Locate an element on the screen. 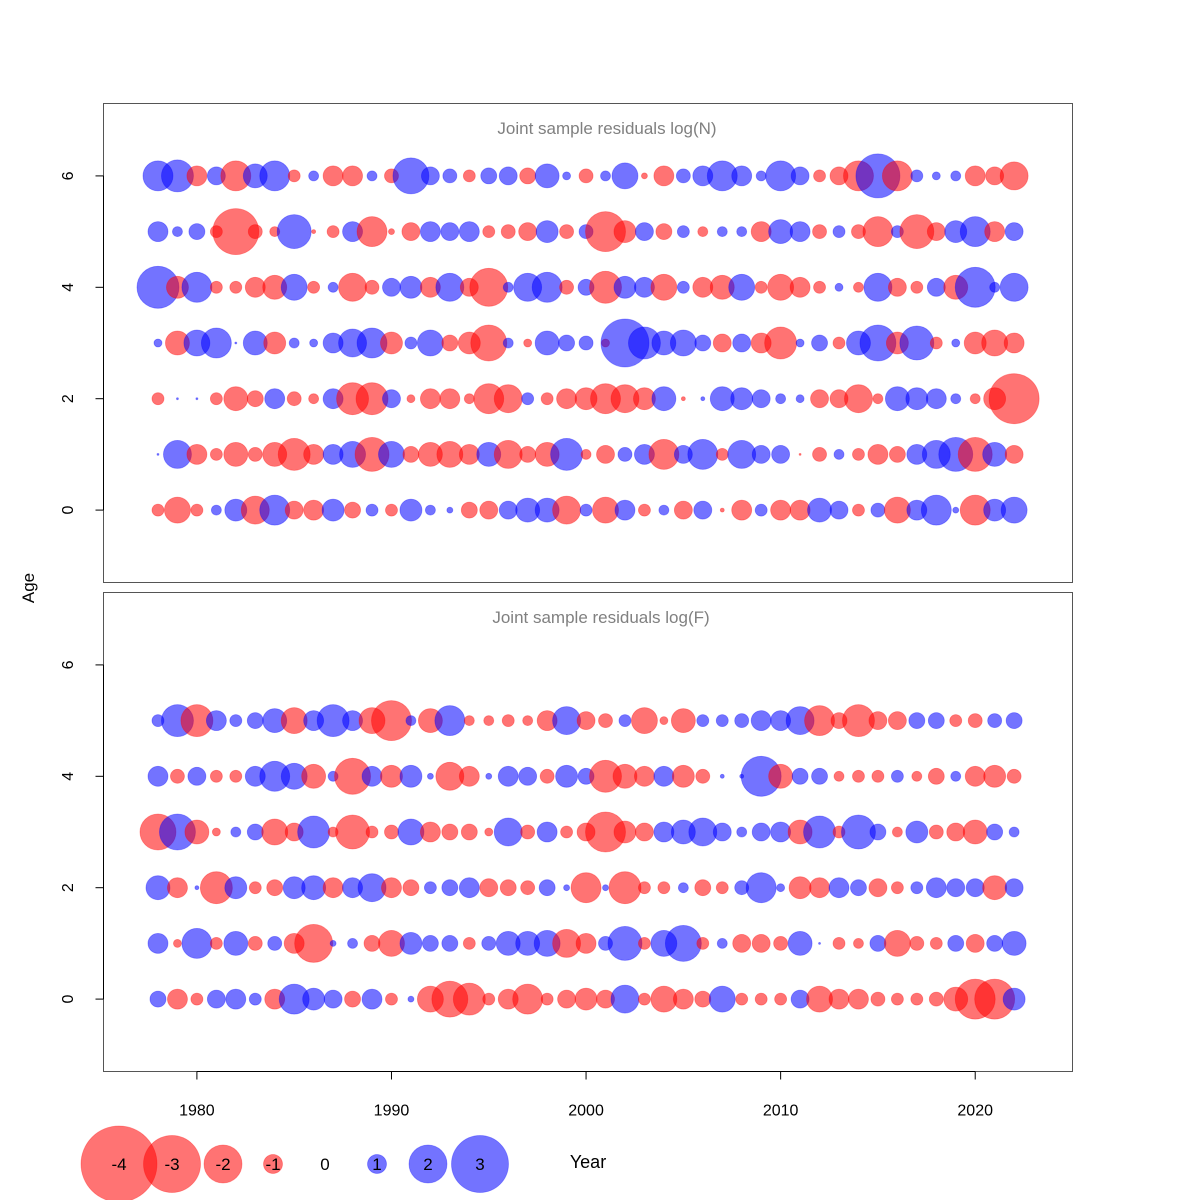  bubble-age2-year2000 is located at coordinates (586, 888).